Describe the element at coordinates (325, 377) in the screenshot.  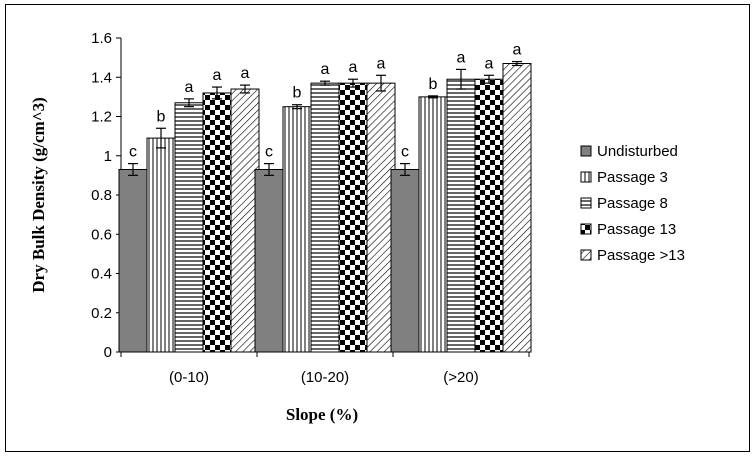
I see `x-tick-label: (10-20)` at that location.